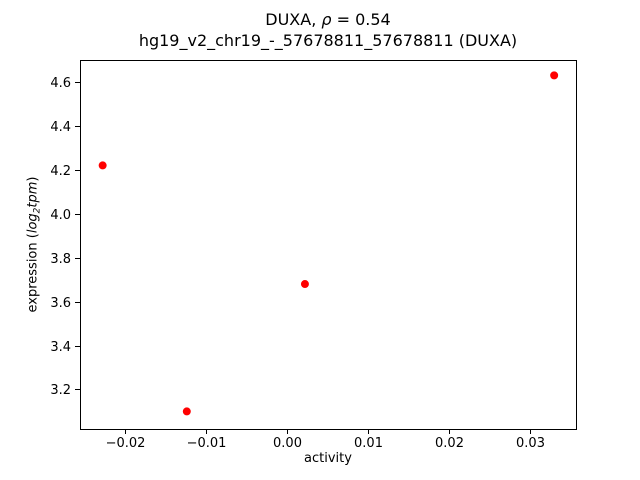 This screenshot has height=480, width=640. What do you see at coordinates (293, 19) in the screenshot?
I see `title-prefix: DUXA,` at bounding box center [293, 19].